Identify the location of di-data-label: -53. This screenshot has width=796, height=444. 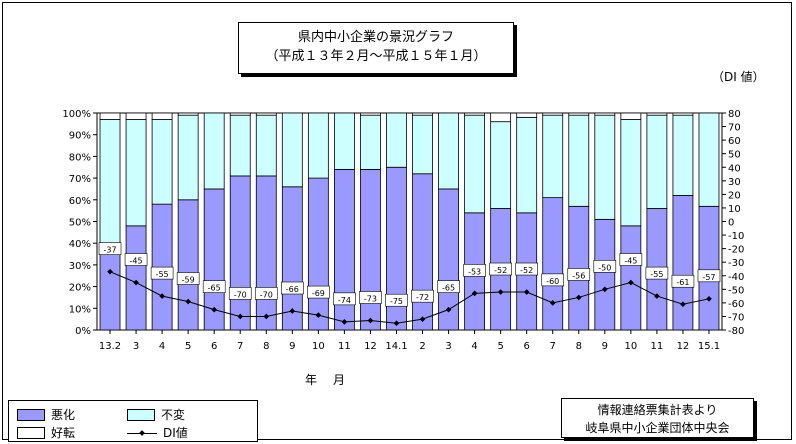
(474, 271).